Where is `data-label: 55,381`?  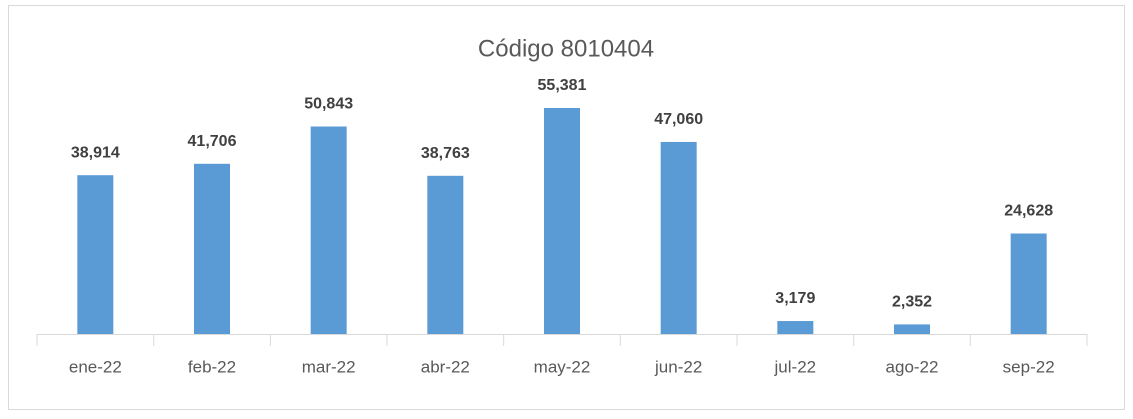 data-label: 55,381 is located at coordinates (562, 85).